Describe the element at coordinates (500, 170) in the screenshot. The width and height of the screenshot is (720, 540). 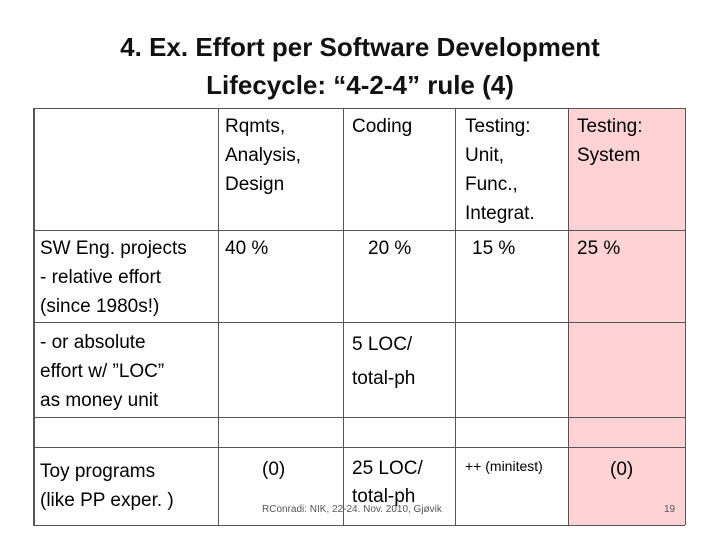
I see `header-cell: Testing: Unit, Func., Integrat.` at that location.